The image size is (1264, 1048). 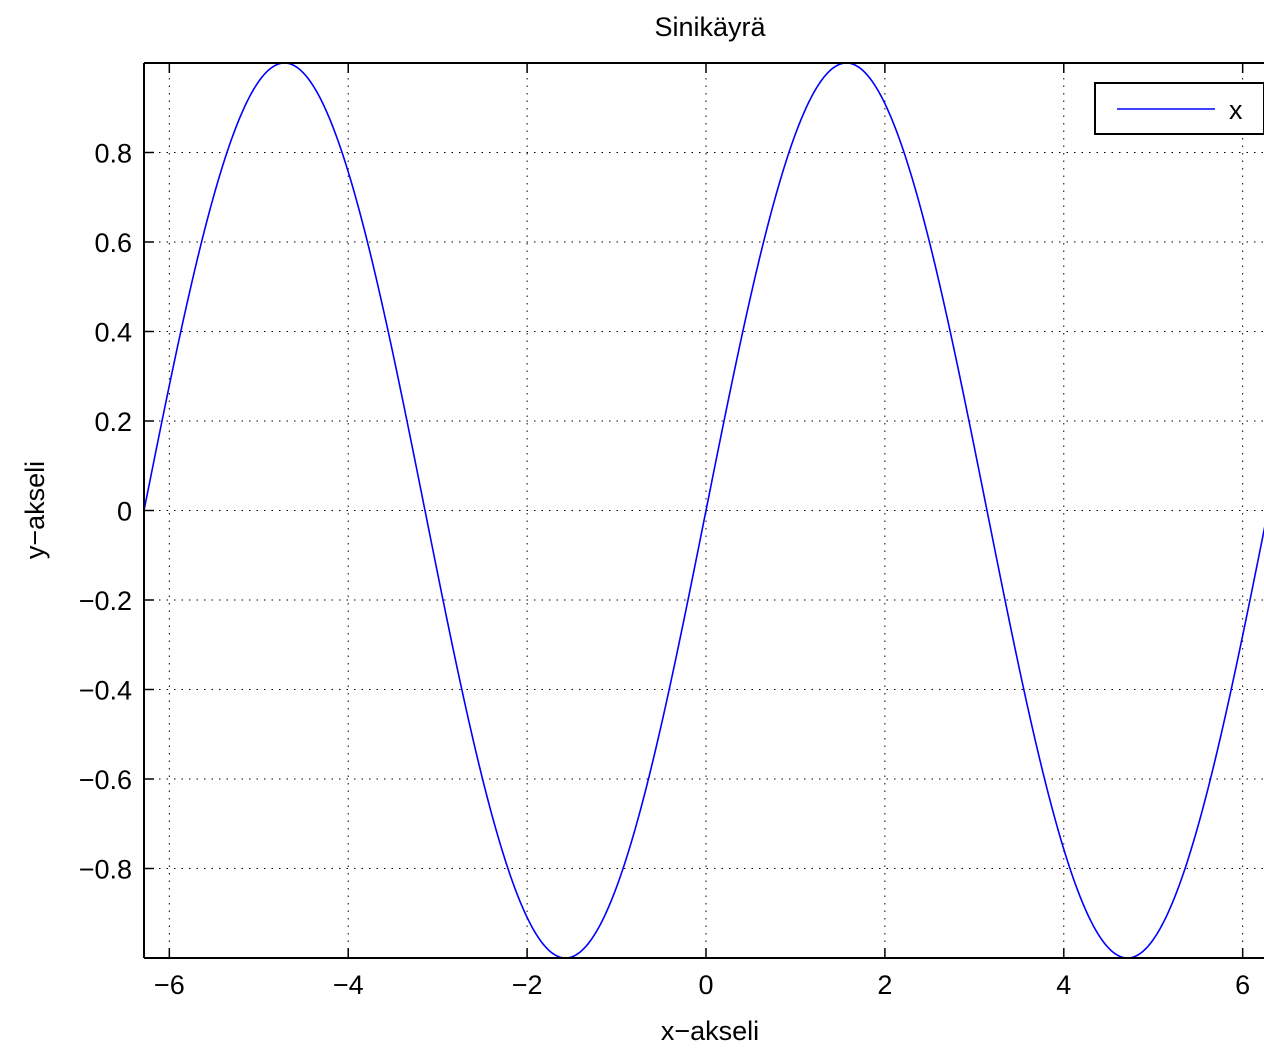 I want to click on x-tick-label: 2, so click(x=884, y=985).